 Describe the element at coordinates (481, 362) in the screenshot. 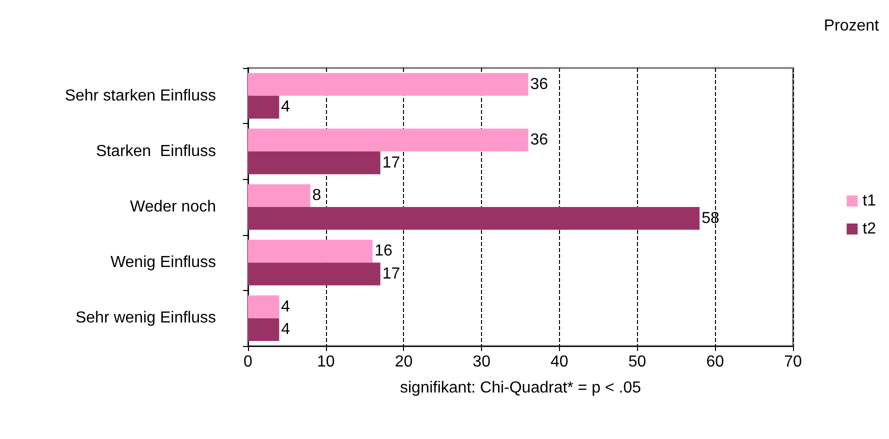

I see `x-tick-label: 30` at that location.